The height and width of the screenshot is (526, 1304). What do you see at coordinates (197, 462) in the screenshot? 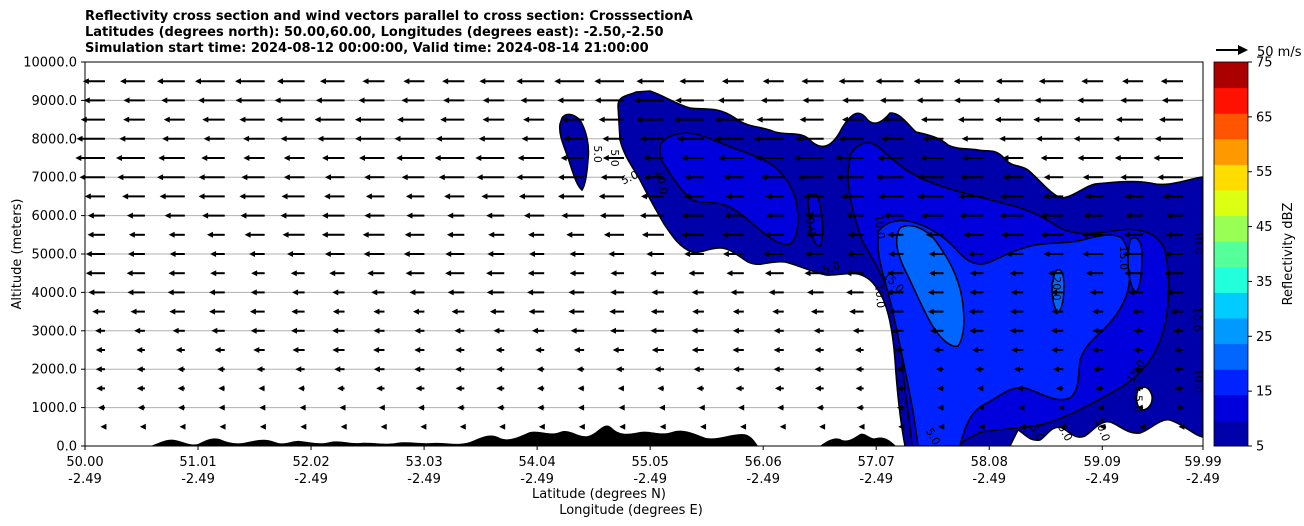
I see `x-tick-label-latitude: 51.01` at bounding box center [197, 462].